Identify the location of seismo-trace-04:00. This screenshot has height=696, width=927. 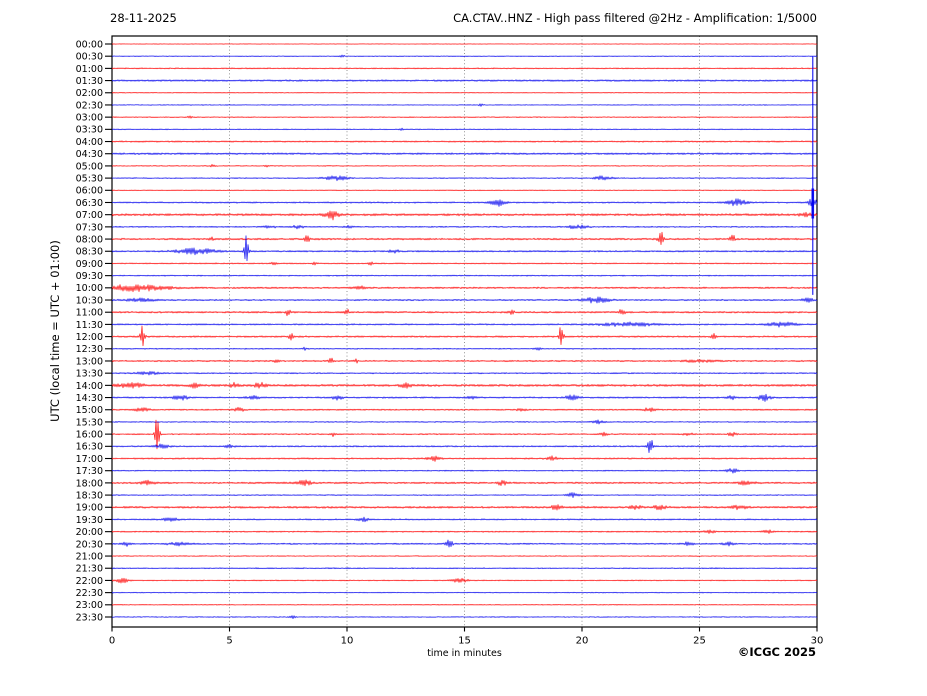
(464, 141).